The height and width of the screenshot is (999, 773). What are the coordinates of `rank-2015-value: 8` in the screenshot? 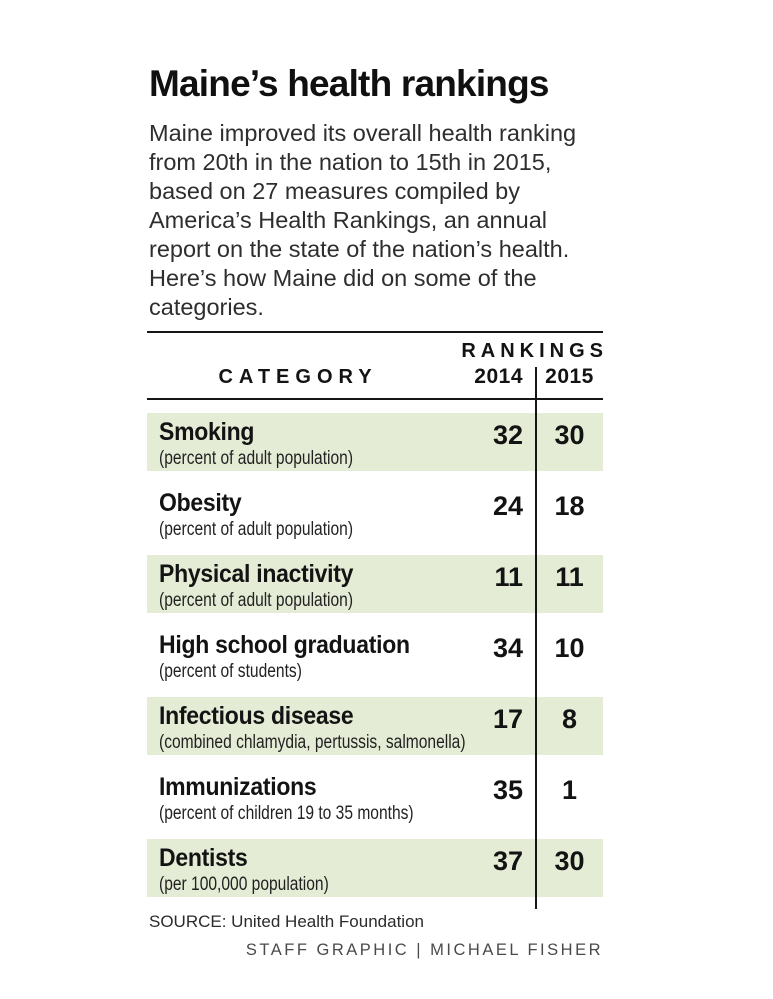 It's located at (569, 718).